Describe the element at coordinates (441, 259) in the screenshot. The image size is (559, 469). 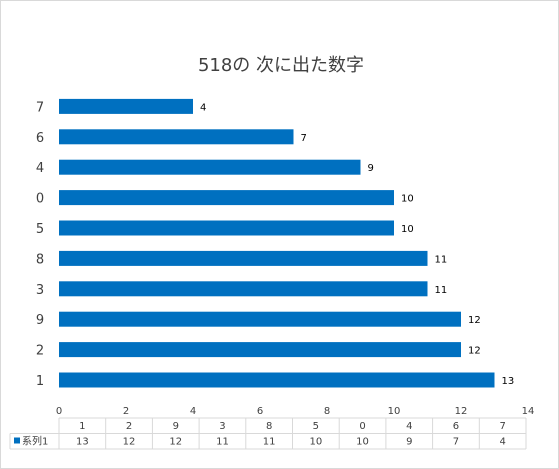
I see `data-label-8: 11` at that location.